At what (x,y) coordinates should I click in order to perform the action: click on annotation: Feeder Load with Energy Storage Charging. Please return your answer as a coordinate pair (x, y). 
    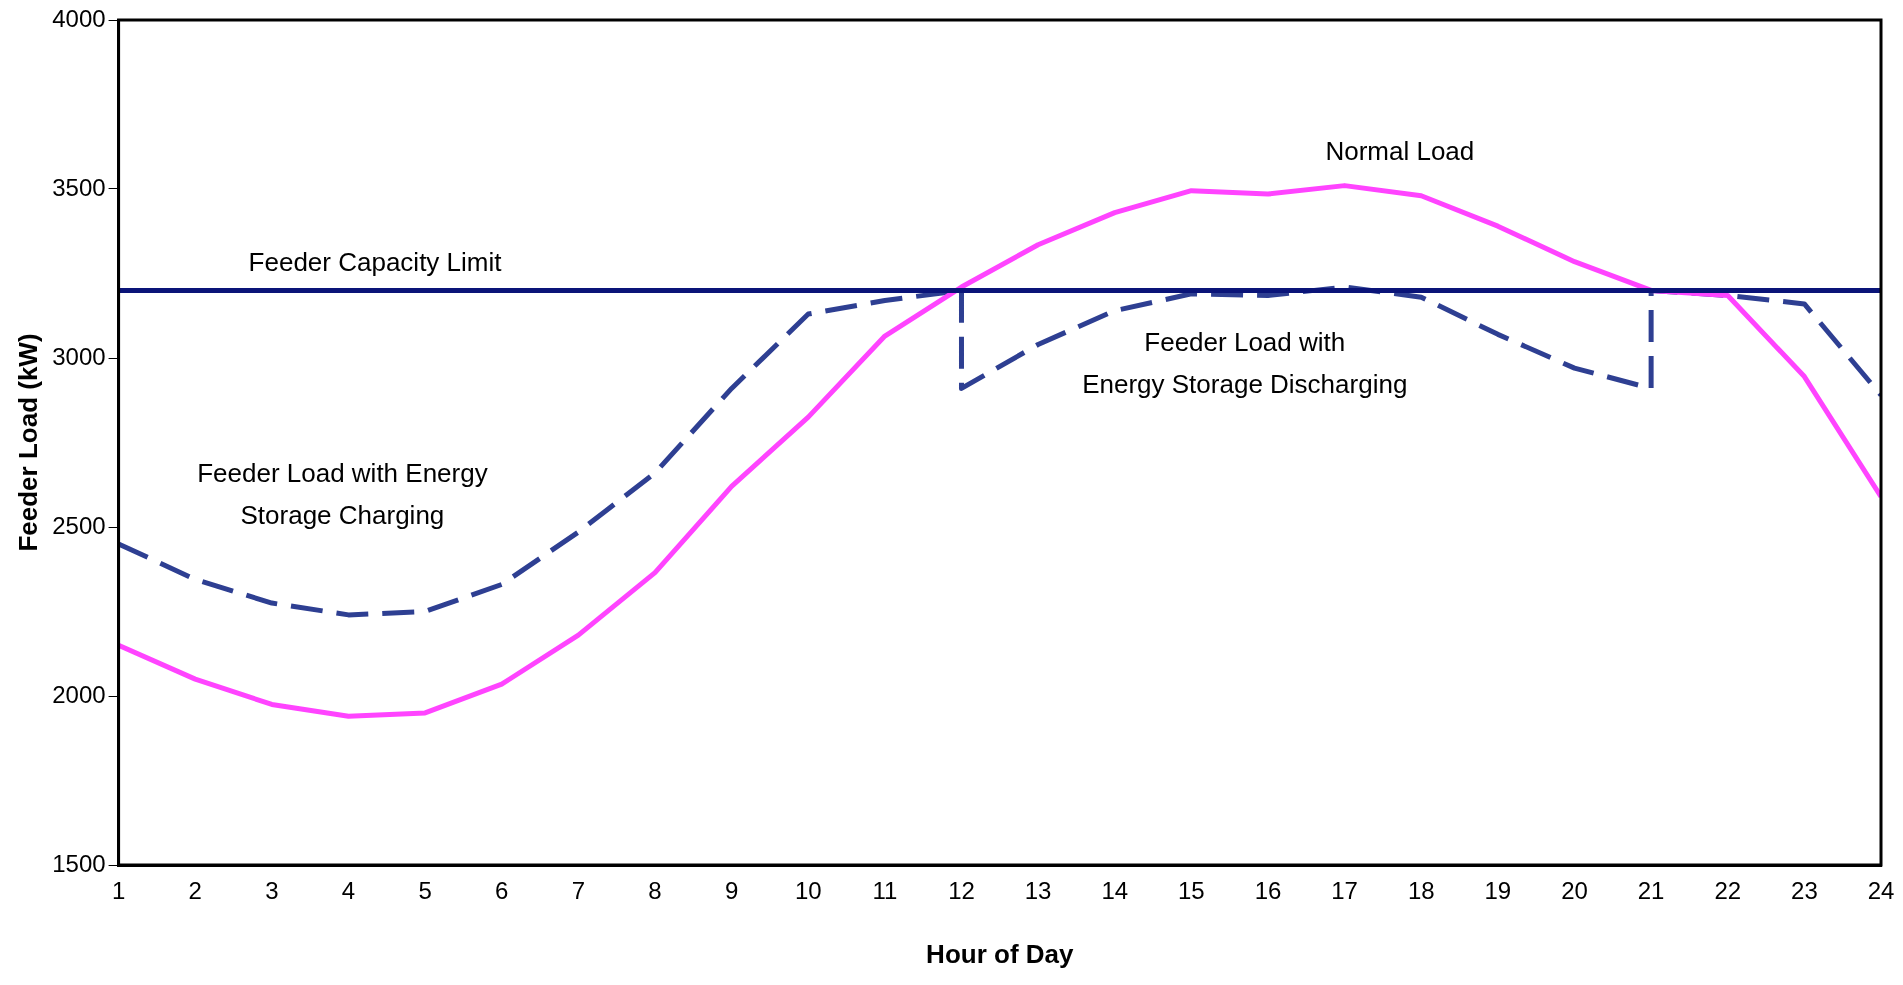
    Looking at the image, I should click on (342, 493).